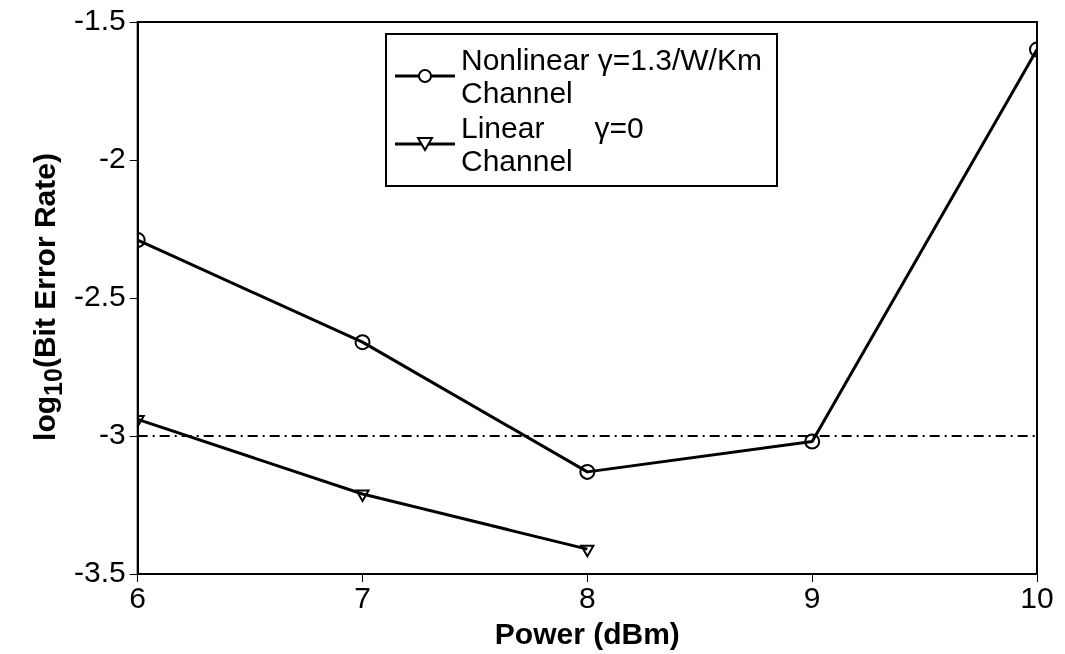 The image size is (1065, 654). I want to click on y-tick-label: -2.5, so click(99, 296).